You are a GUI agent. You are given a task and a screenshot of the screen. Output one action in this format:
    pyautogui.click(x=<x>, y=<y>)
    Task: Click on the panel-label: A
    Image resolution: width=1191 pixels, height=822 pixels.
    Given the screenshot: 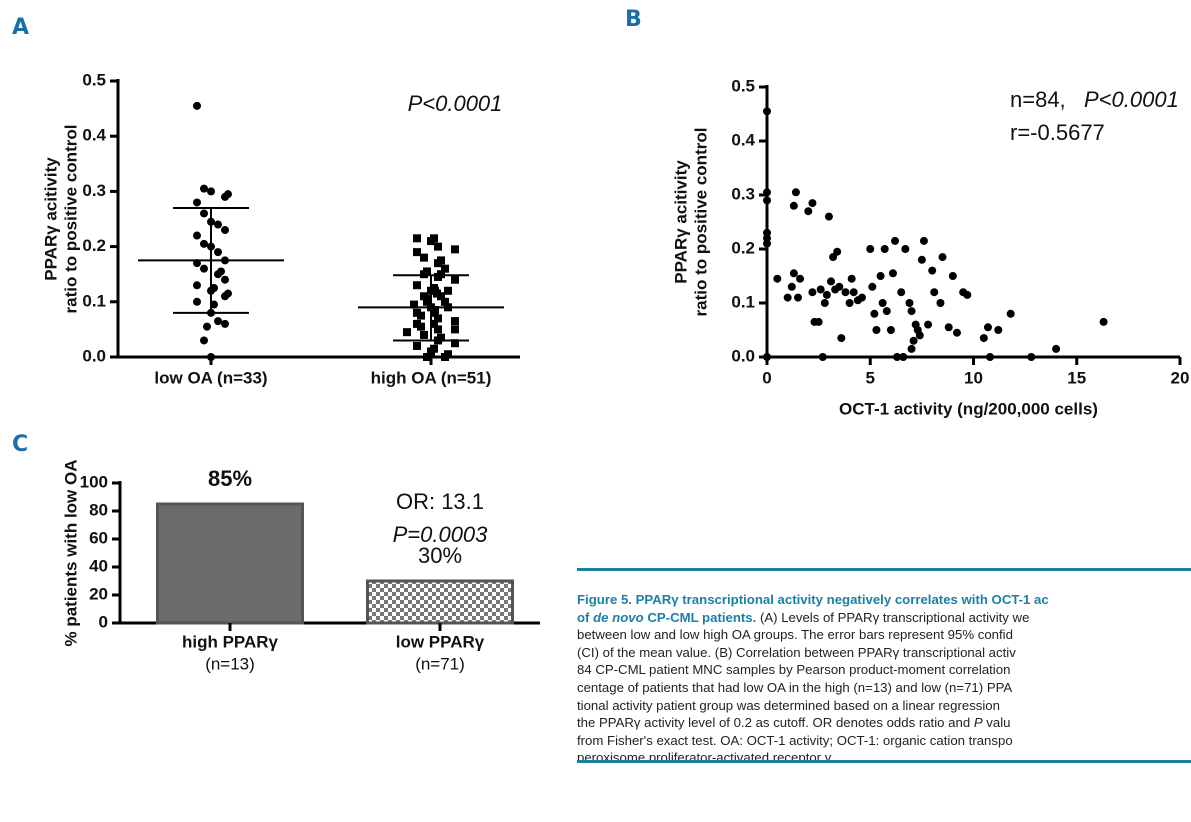 What is the action you would take?
    pyautogui.click(x=20, y=27)
    